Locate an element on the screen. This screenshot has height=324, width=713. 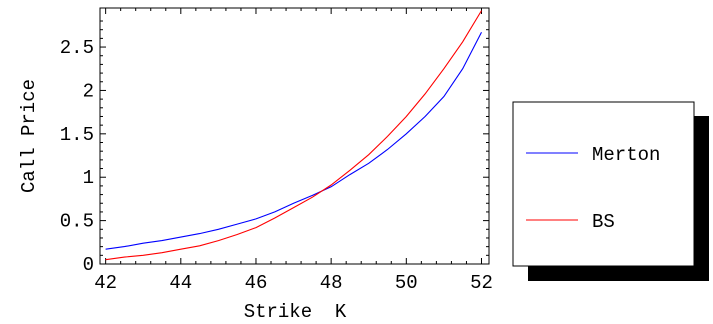
x-axis-label: Strike K is located at coordinates (295, 312).